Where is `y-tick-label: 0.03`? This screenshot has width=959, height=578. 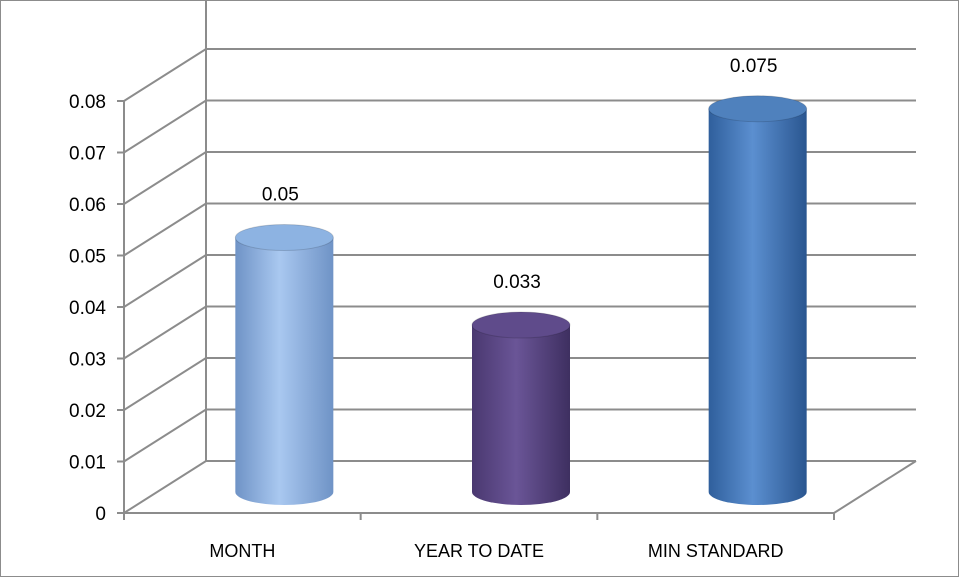 y-tick-label: 0.03 is located at coordinates (87, 360).